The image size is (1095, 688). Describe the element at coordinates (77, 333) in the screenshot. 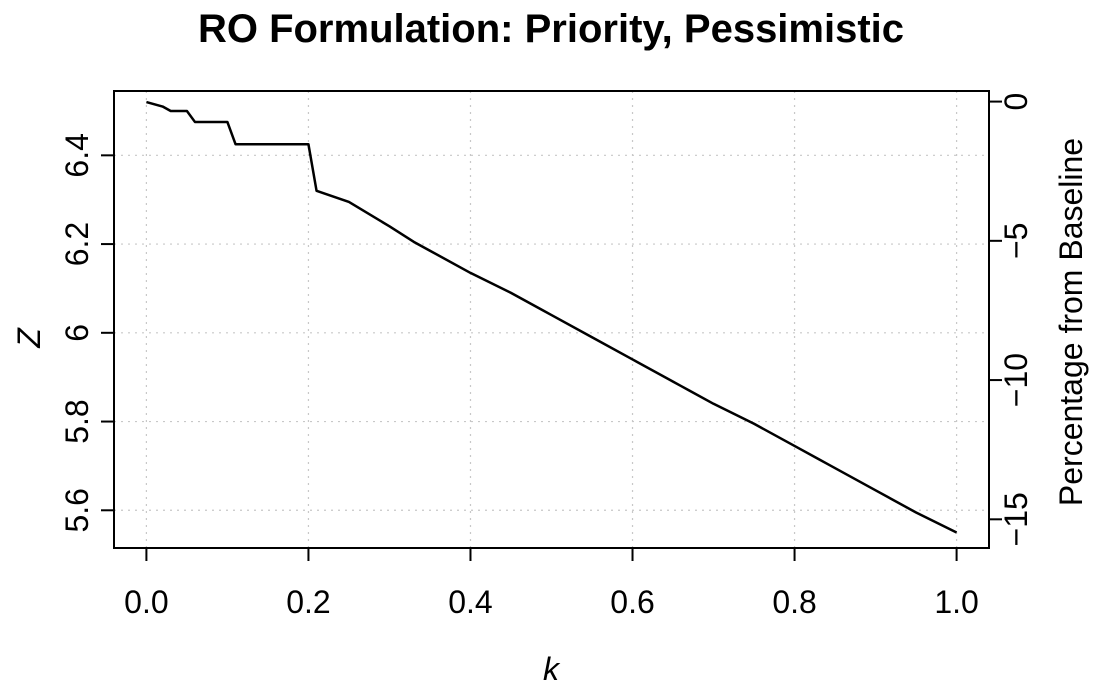

I see `y-tick-label-2: 6` at that location.